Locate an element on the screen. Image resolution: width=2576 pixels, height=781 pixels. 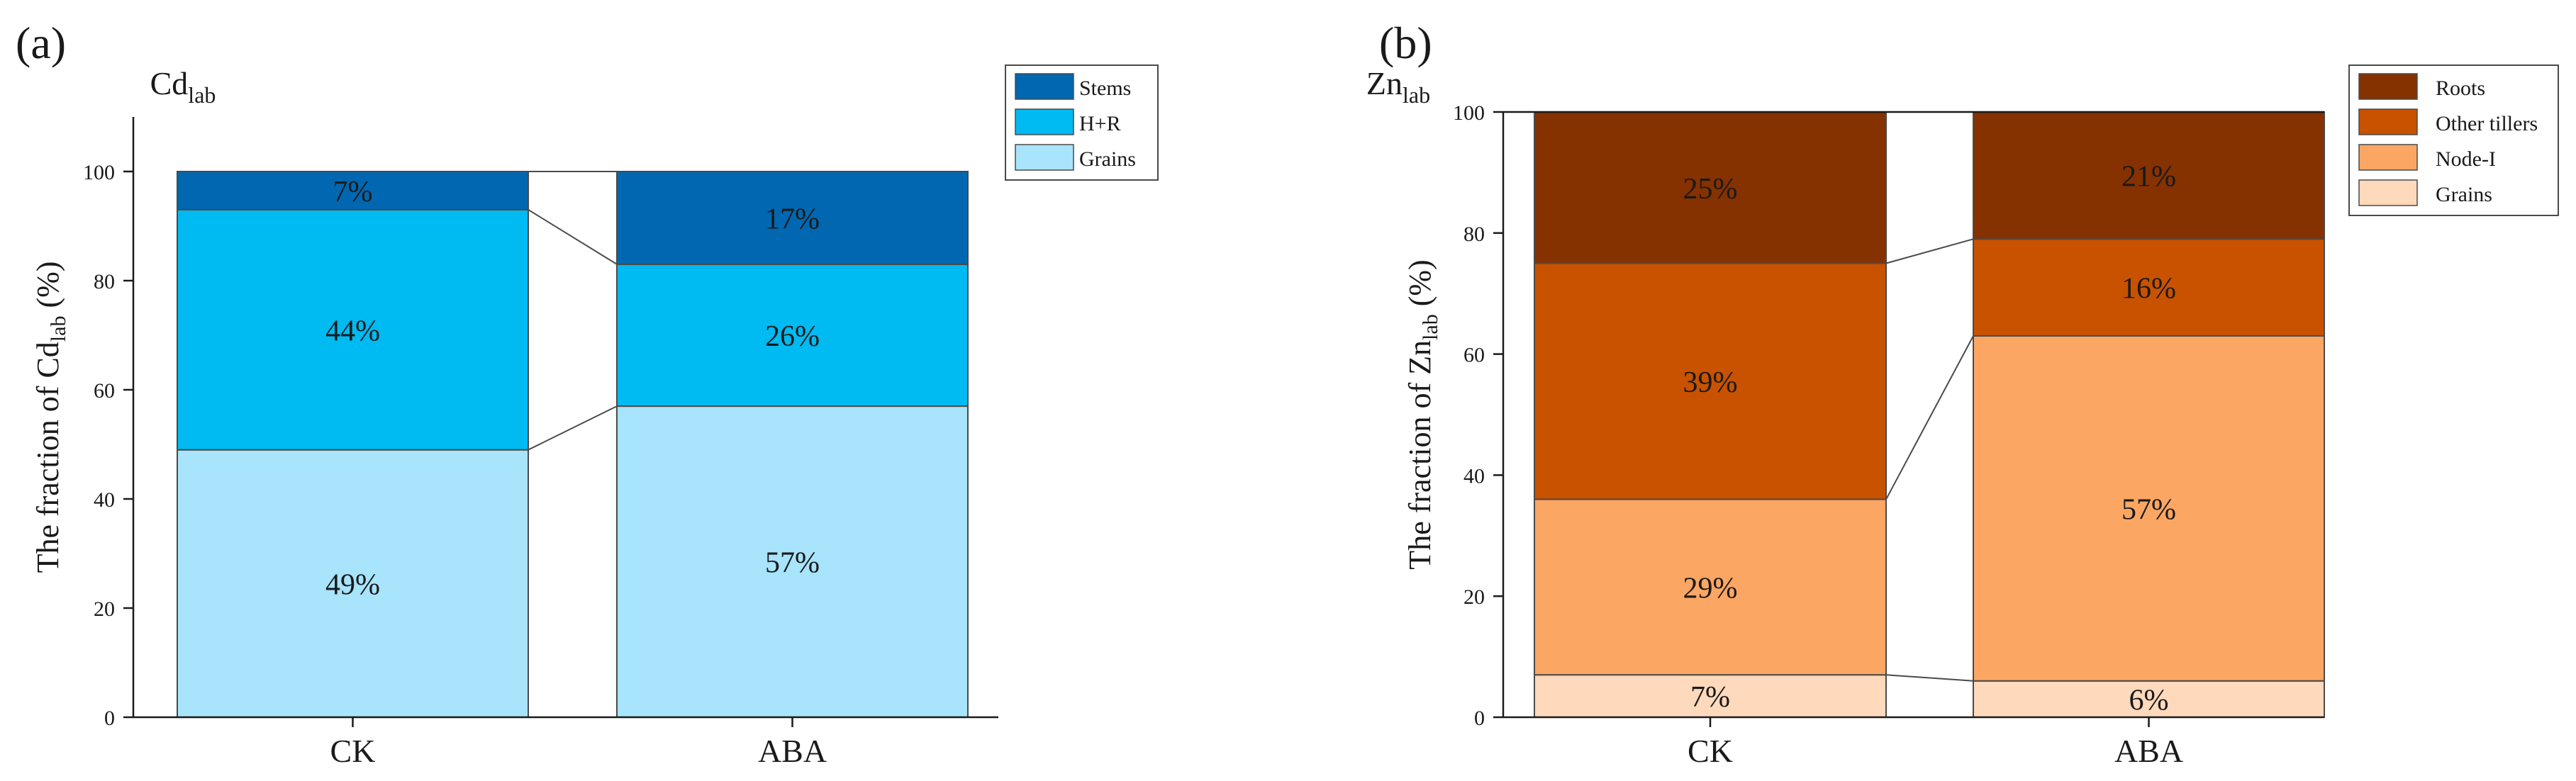
bar-segment-ck-other-tillers is located at coordinates (1710, 381).